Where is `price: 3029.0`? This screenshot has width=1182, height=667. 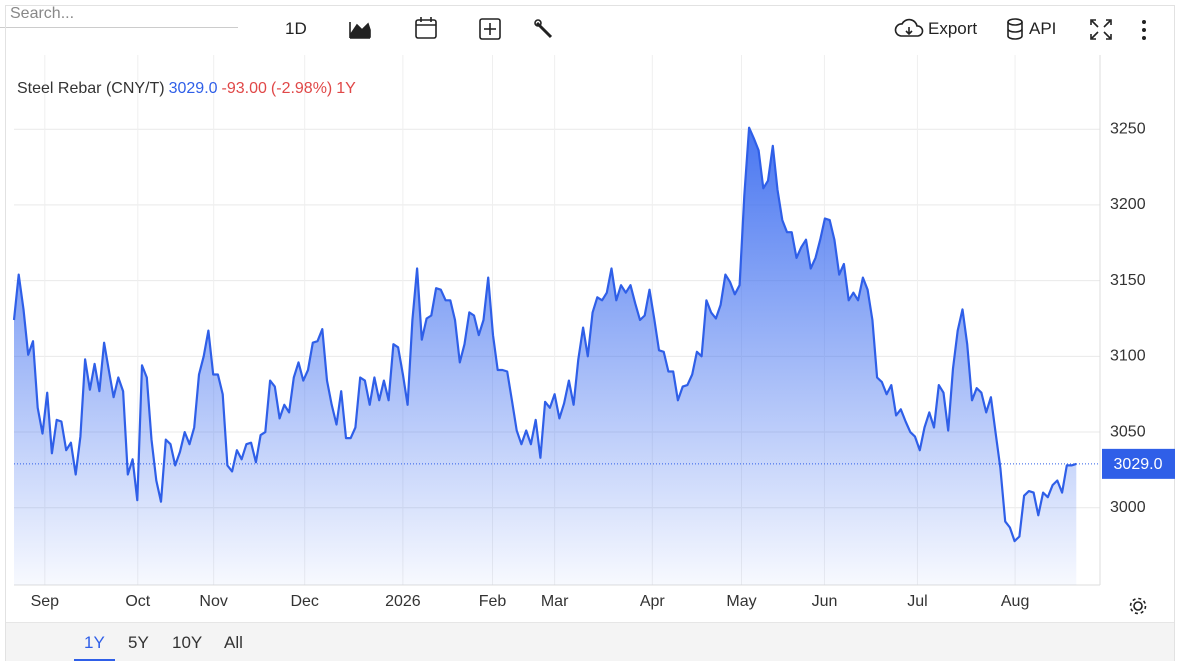
price: 3029.0 is located at coordinates (193, 88).